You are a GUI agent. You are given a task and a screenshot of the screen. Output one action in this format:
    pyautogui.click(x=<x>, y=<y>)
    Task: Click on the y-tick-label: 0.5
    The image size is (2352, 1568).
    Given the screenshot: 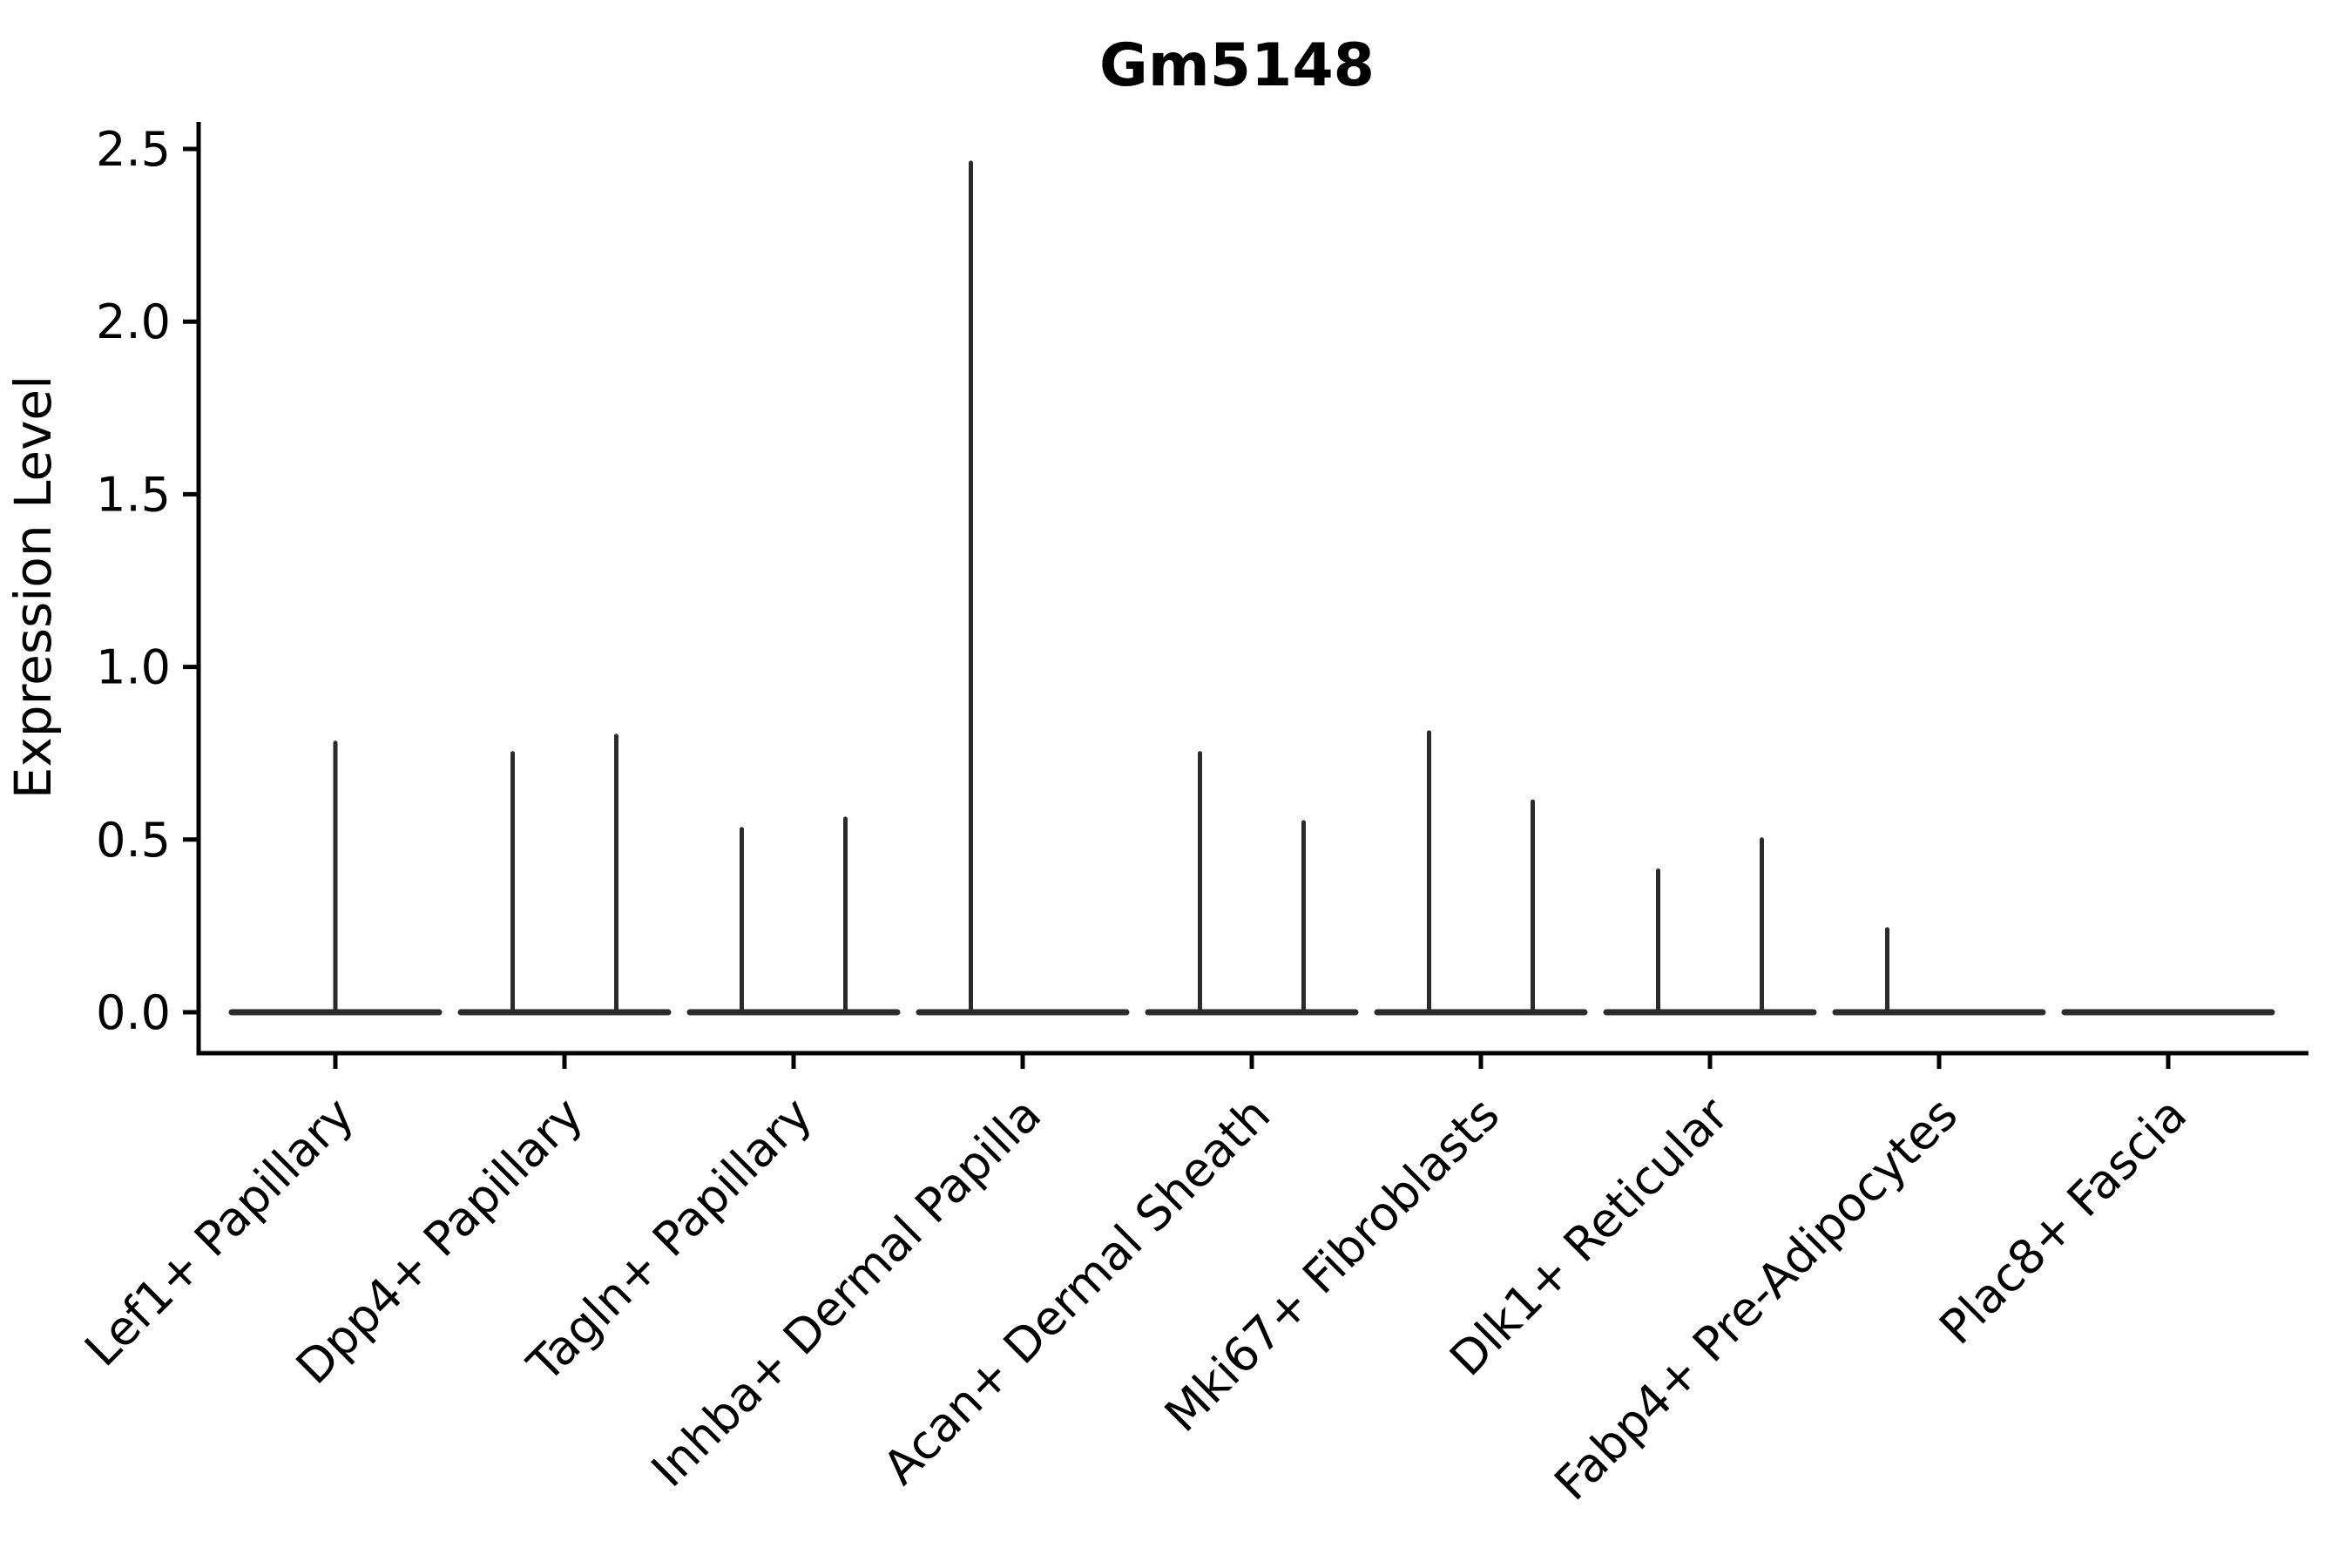 What is the action you would take?
    pyautogui.click(x=134, y=840)
    